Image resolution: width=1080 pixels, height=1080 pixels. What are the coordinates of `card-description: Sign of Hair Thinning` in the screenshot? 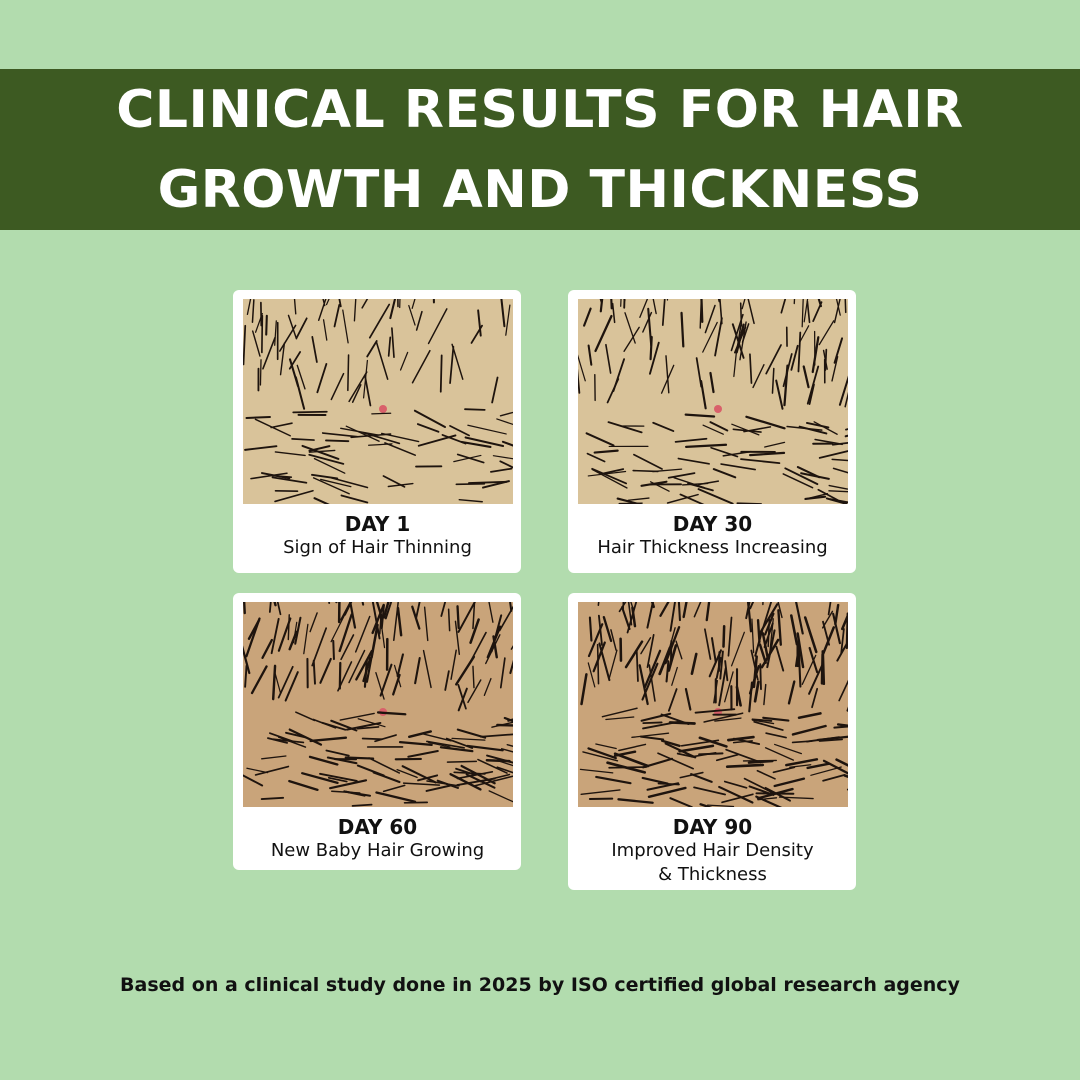 It's located at (377, 547).